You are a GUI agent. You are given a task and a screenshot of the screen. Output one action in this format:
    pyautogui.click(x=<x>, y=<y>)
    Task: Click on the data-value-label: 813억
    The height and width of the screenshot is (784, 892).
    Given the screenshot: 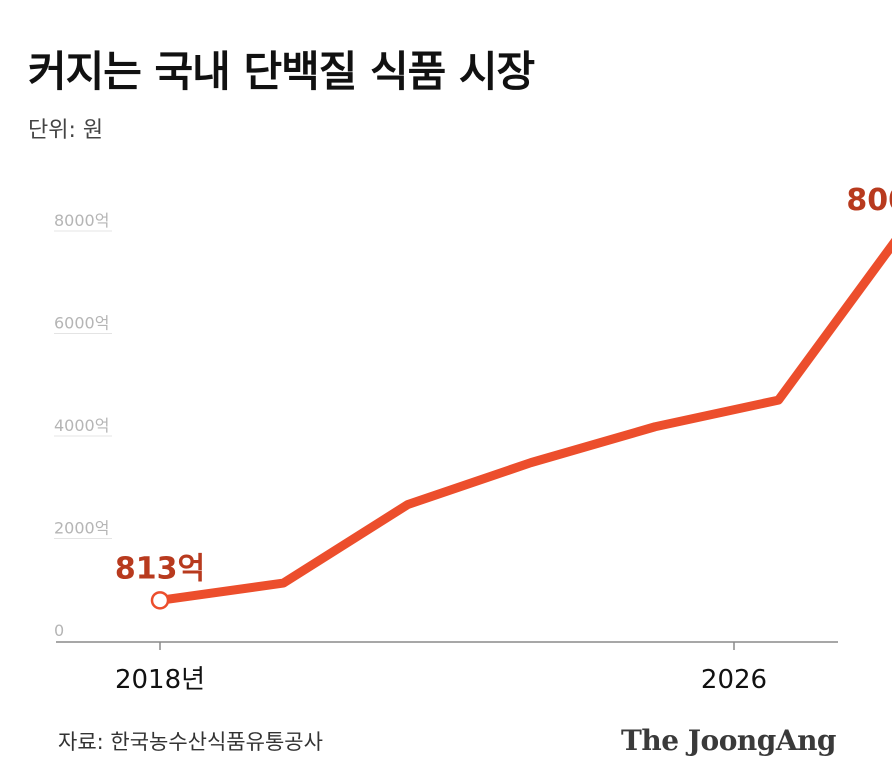 What is the action you would take?
    pyautogui.click(x=160, y=568)
    